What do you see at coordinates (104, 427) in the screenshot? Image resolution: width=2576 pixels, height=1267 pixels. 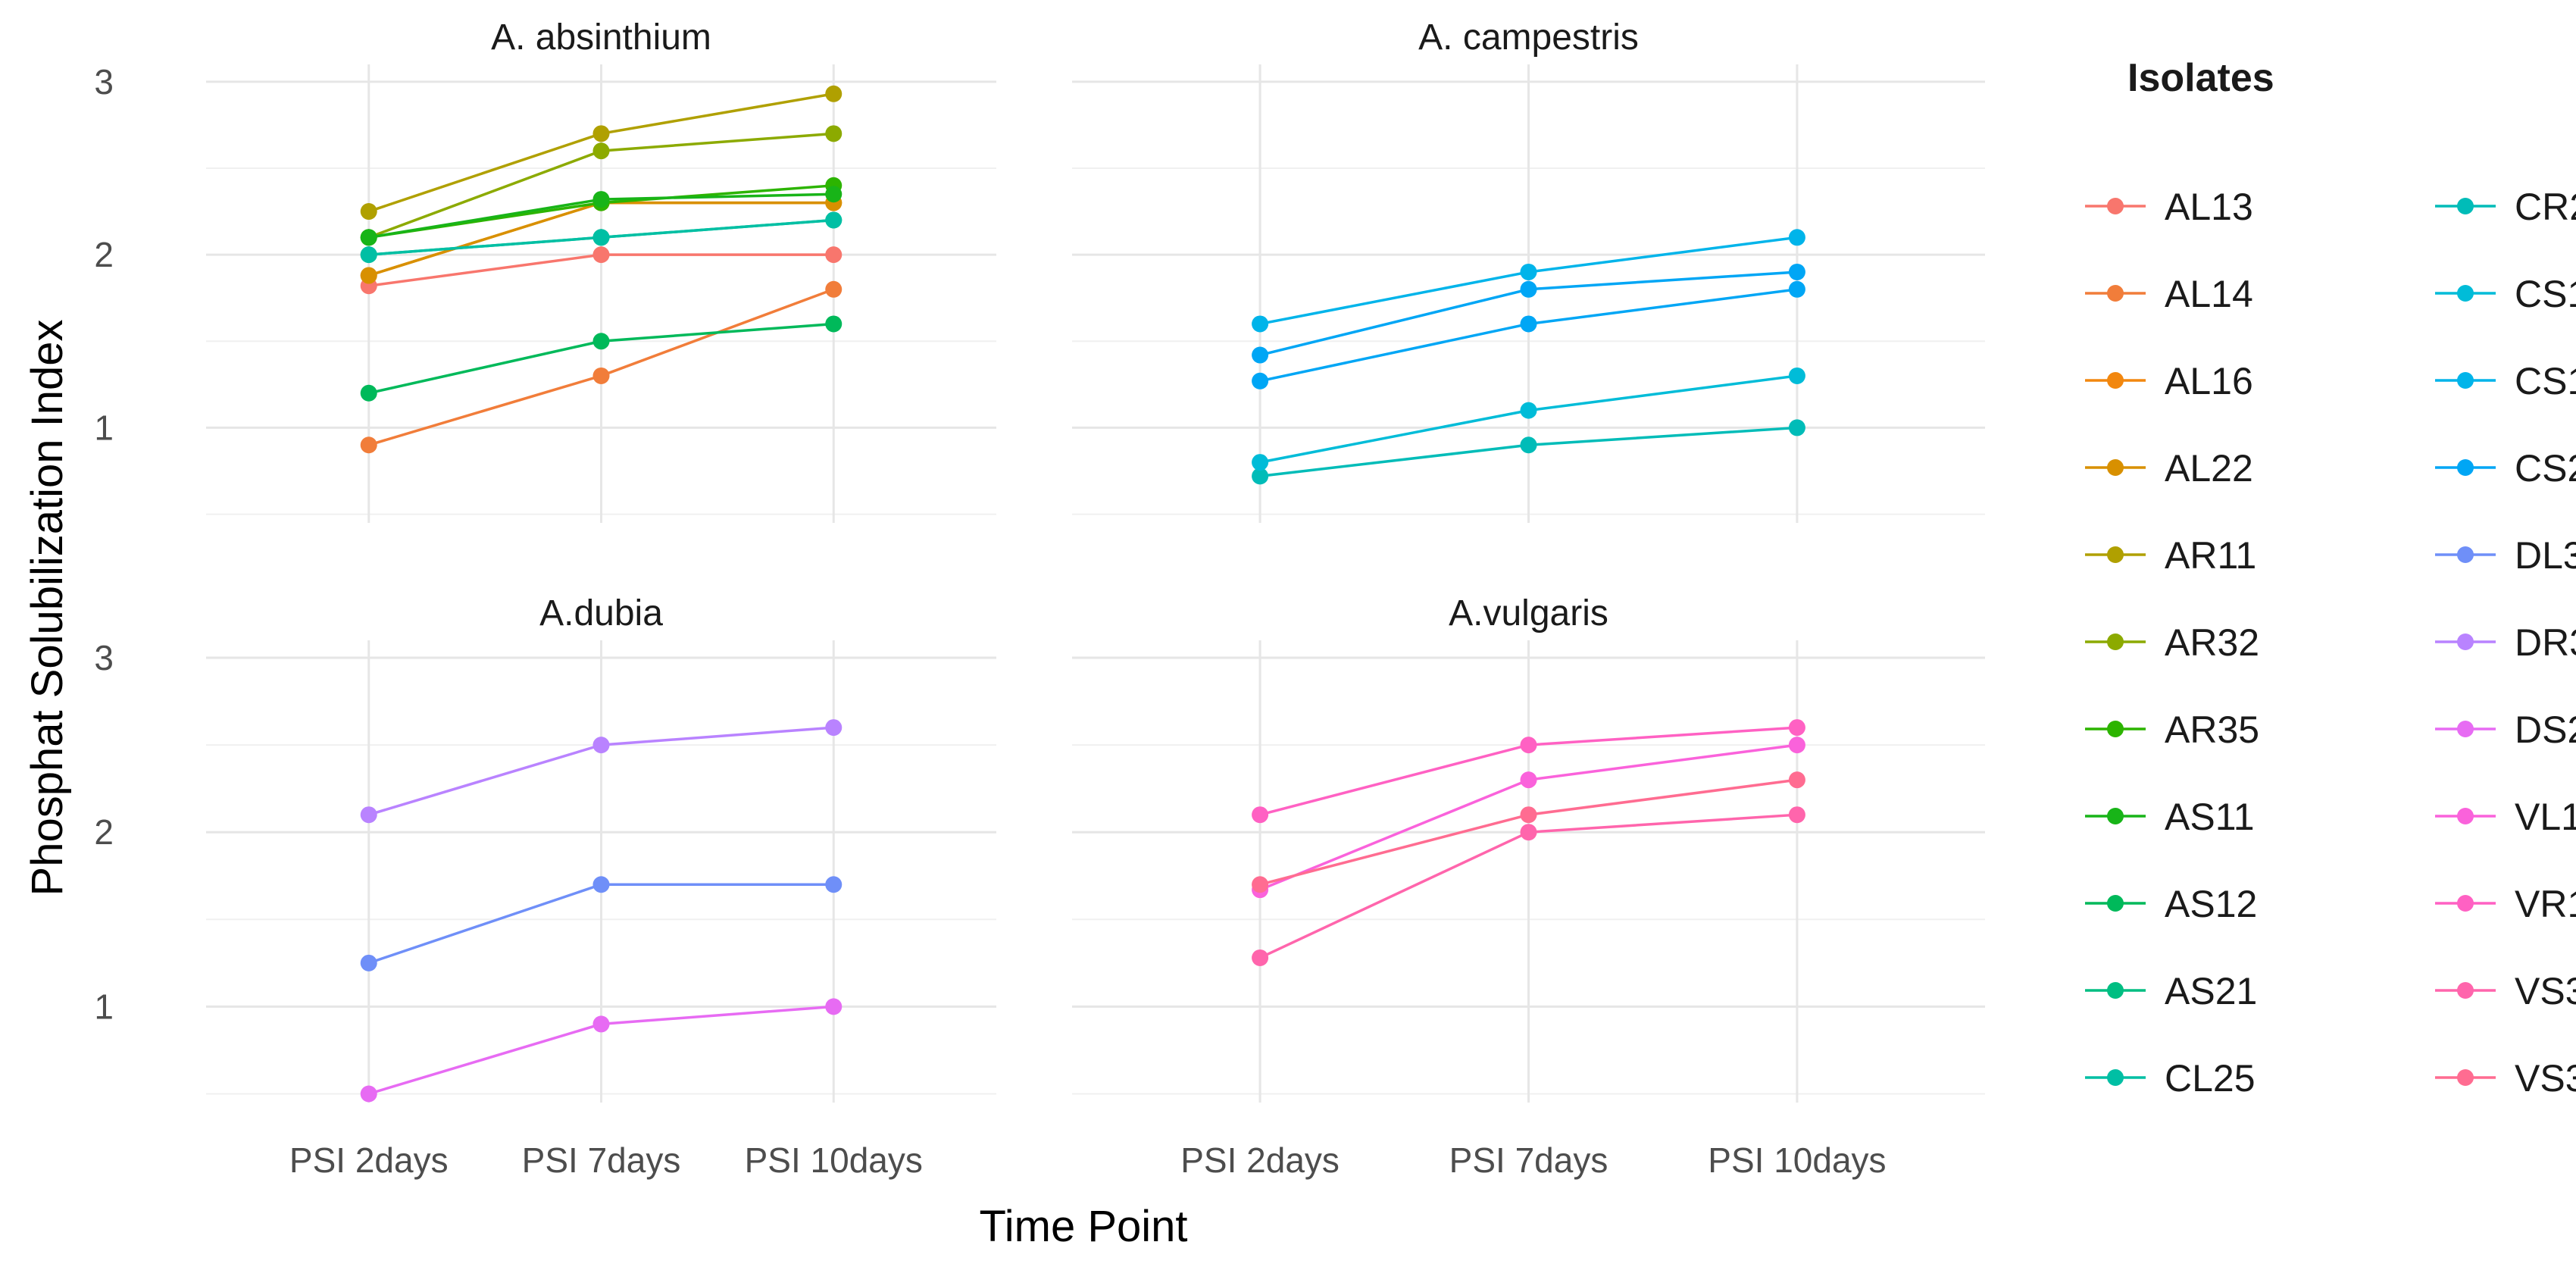 I see `y-tick-label: 1` at bounding box center [104, 427].